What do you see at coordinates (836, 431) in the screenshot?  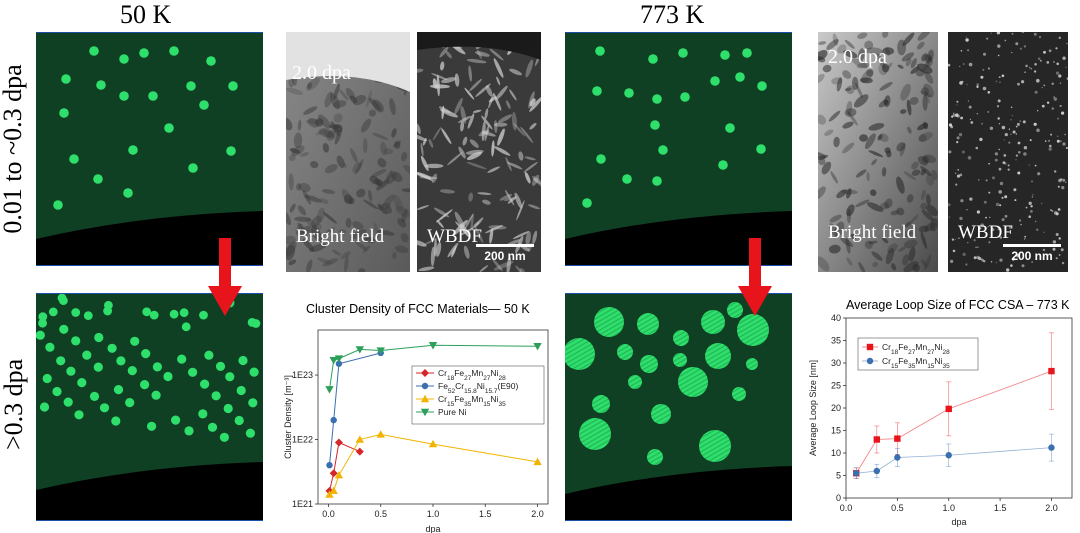 I see `y-tick-label: 15` at bounding box center [836, 431].